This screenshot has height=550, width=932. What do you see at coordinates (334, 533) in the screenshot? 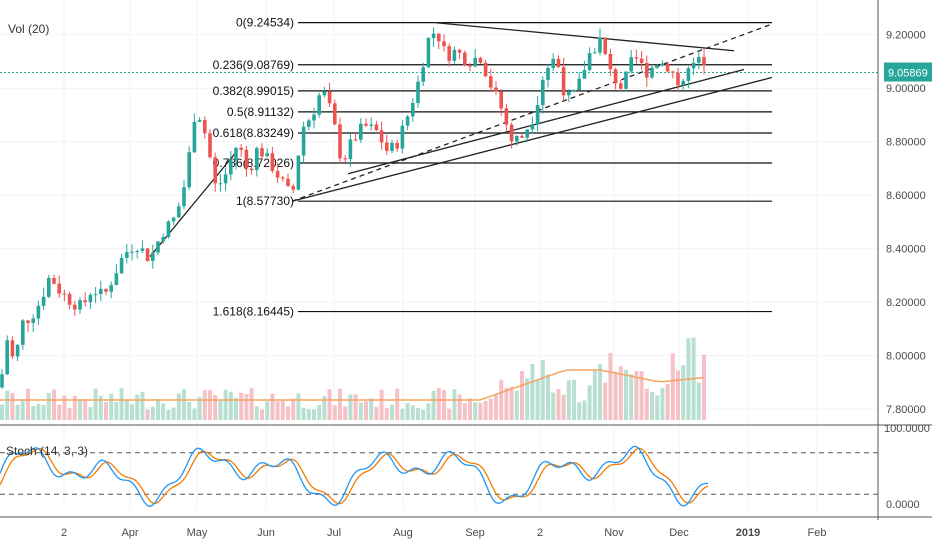
I see `time-tick-label: Jul` at bounding box center [334, 533].